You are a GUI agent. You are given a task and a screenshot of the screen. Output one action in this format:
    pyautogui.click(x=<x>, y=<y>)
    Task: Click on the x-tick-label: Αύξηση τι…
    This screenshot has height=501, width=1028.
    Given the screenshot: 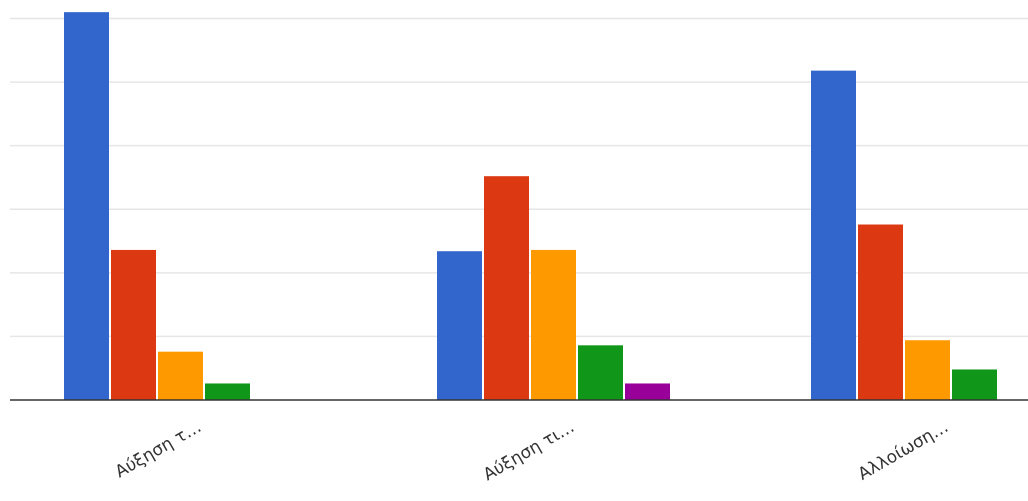 What is the action you would take?
    pyautogui.click(x=529, y=451)
    